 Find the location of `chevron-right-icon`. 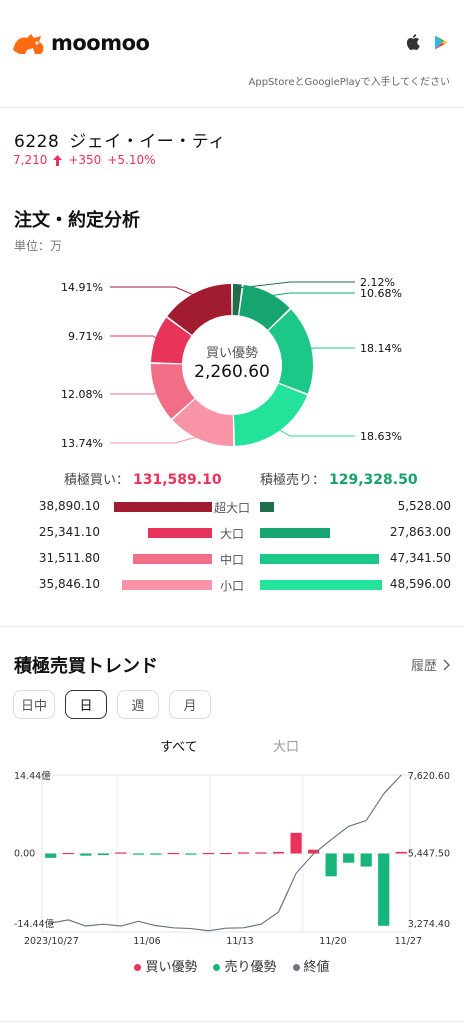

chevron-right-icon is located at coordinates (446, 664).